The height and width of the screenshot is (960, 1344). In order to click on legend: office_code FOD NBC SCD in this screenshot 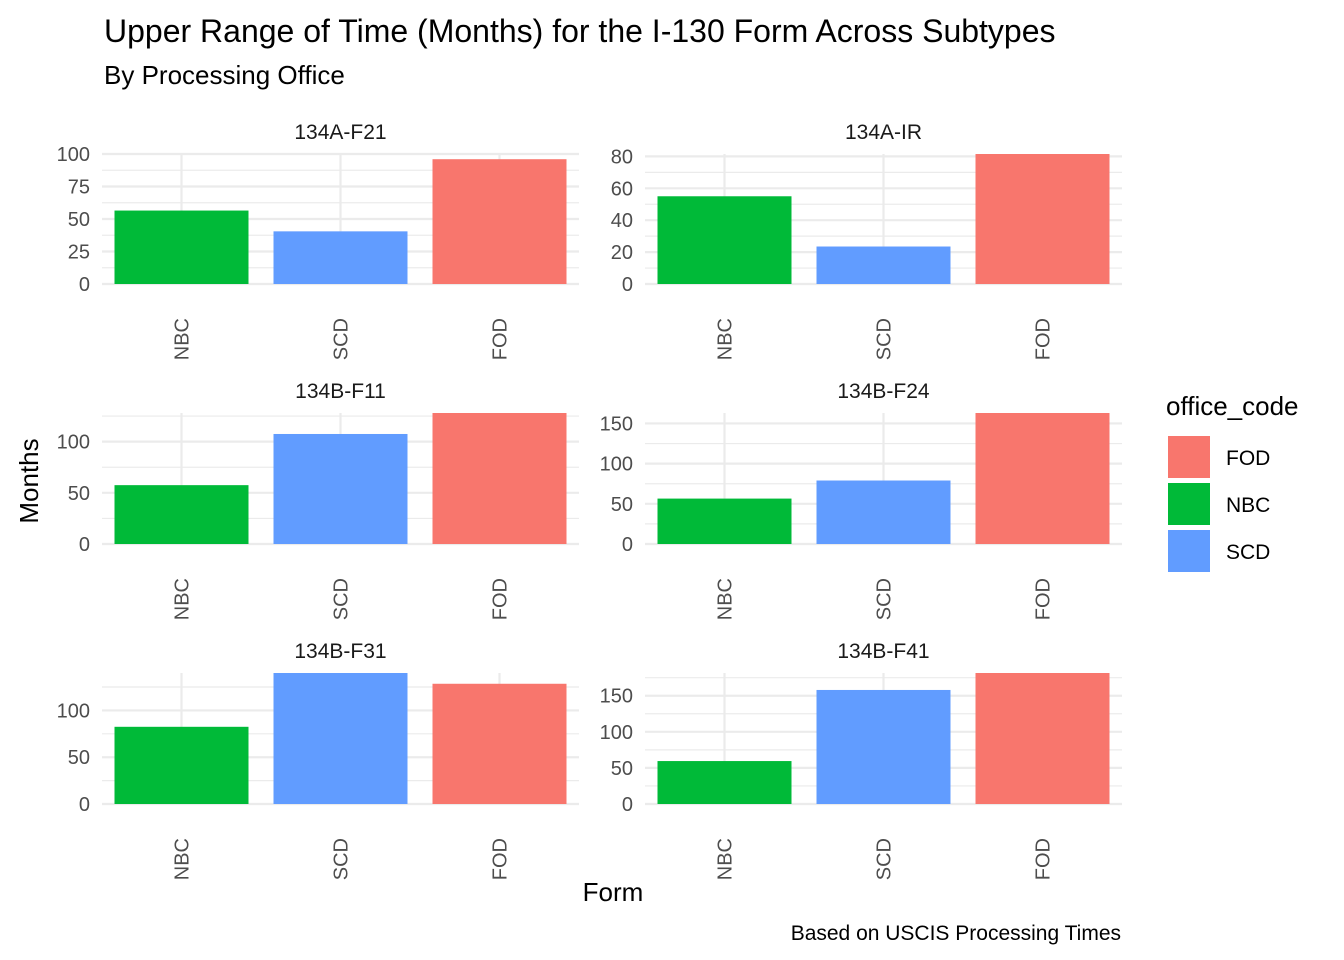, I will do `click(1232, 481)`.